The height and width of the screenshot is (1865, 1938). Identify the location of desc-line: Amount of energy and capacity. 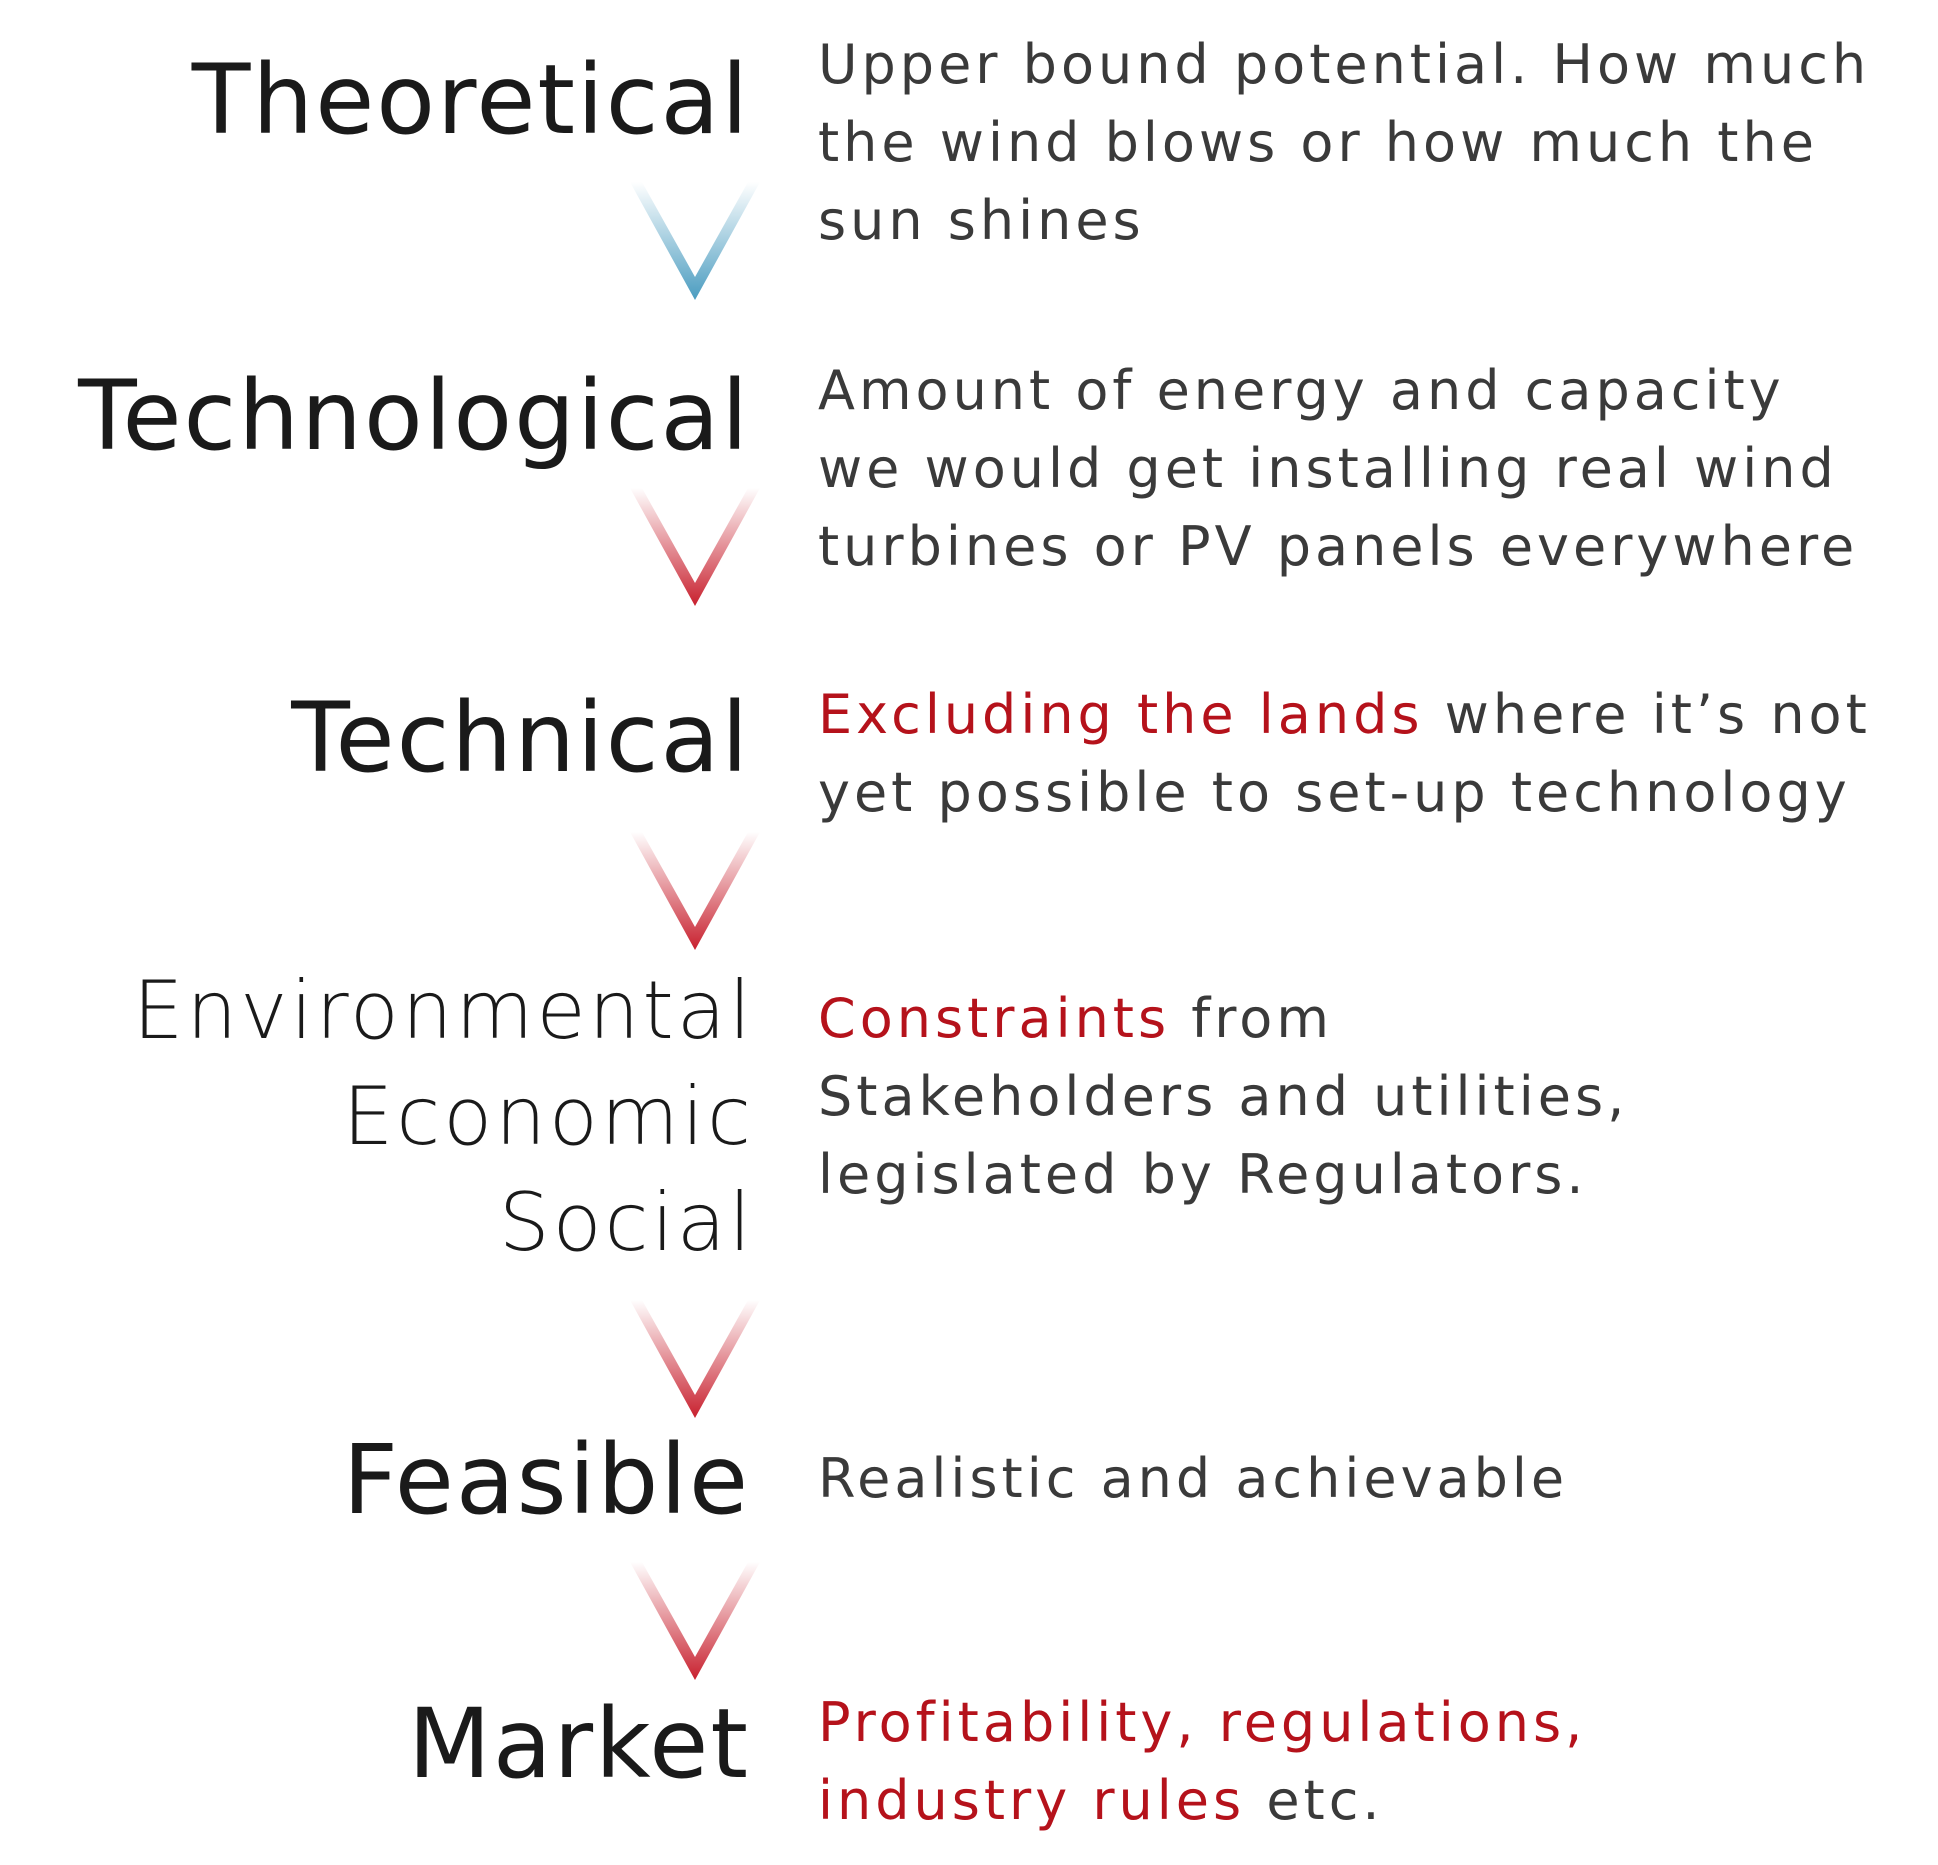
(1301, 390).